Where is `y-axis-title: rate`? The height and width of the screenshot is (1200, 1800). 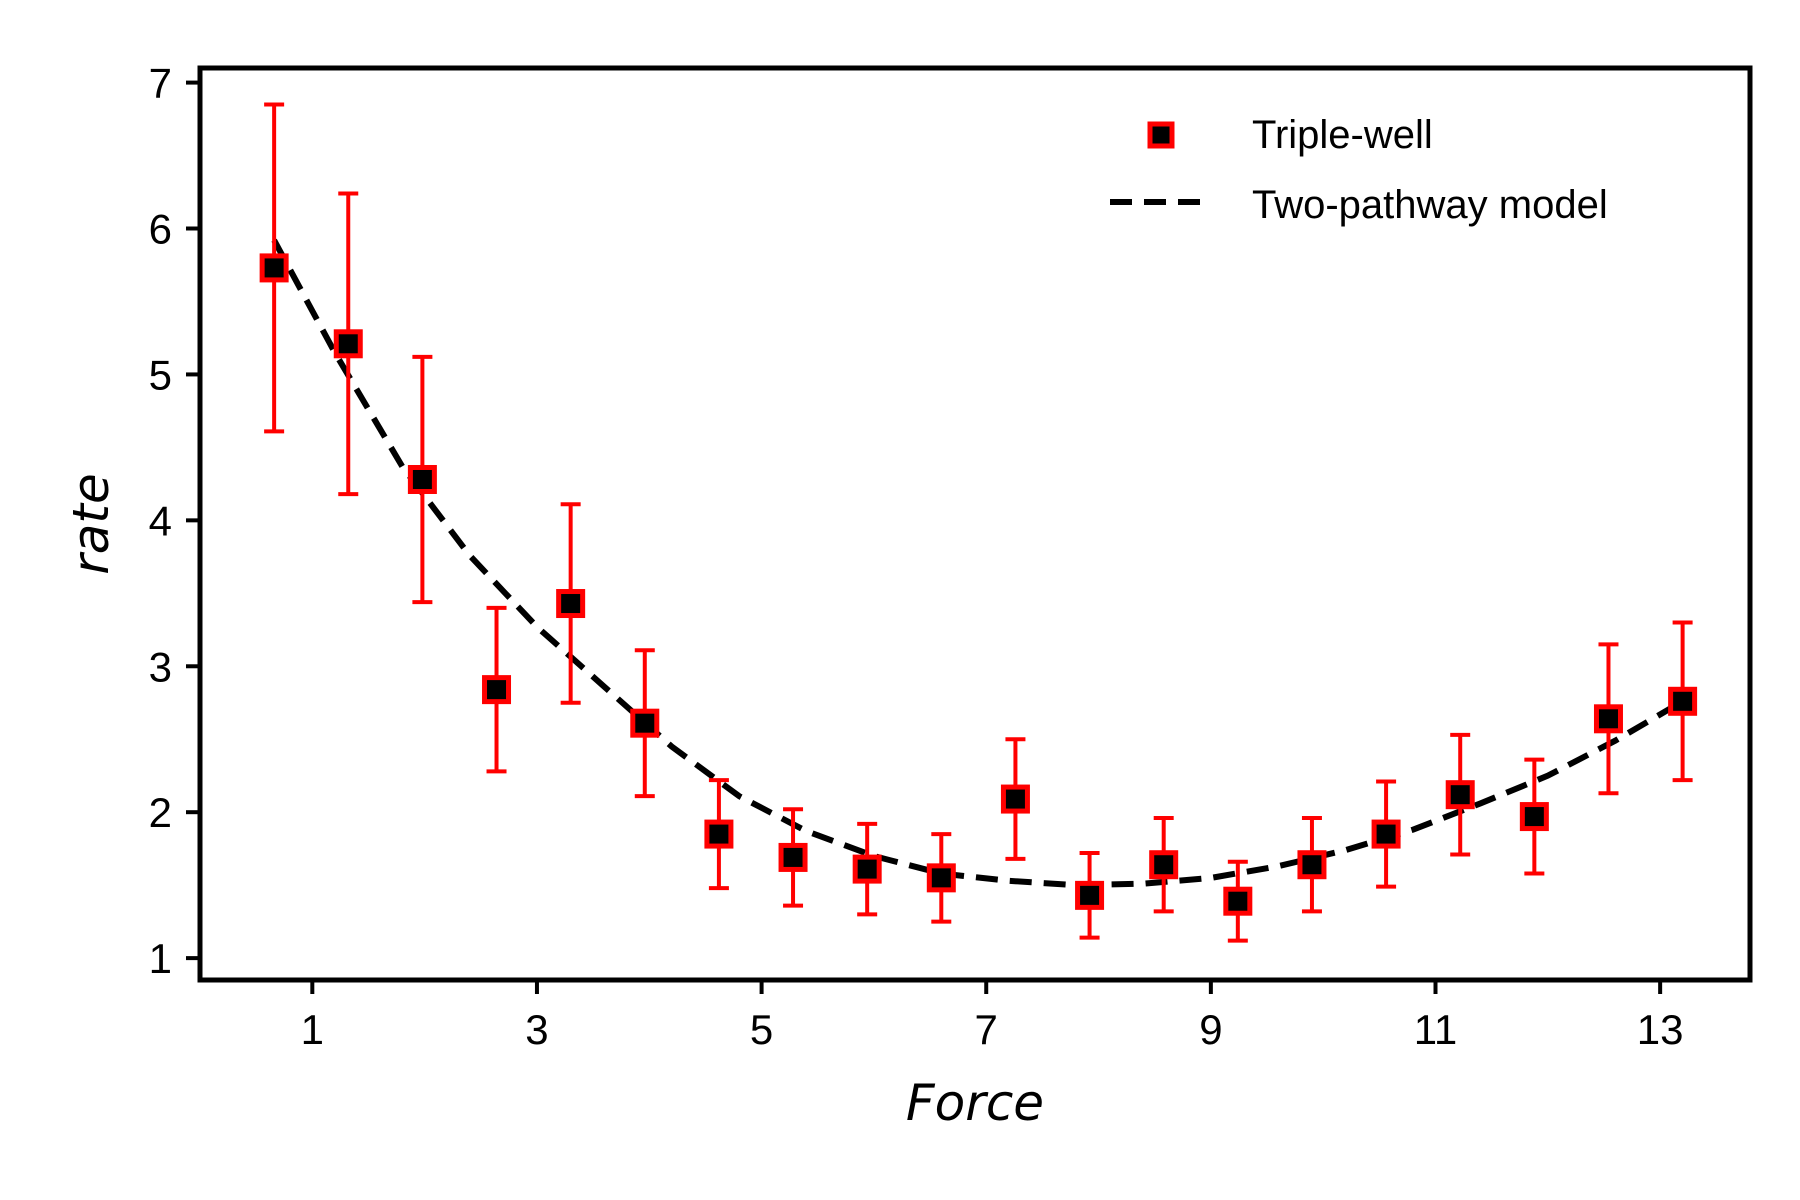 y-axis-title: rate is located at coordinates (91, 524).